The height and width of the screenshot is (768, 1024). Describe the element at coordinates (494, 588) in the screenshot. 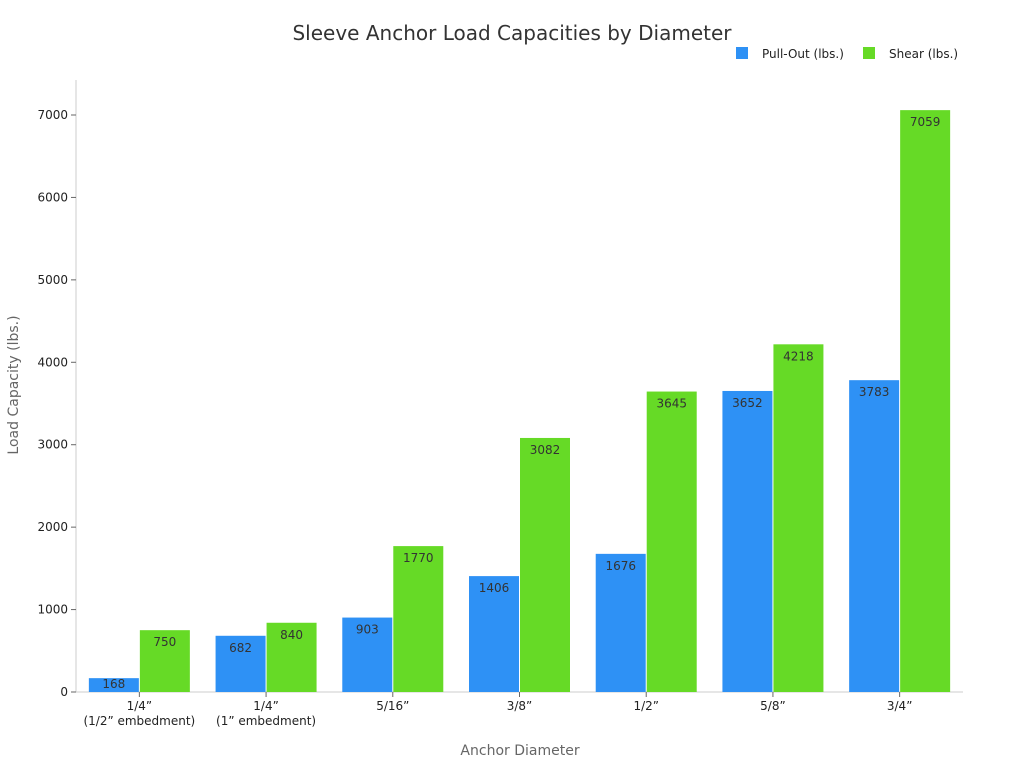

I see `data-label: 1406` at that location.